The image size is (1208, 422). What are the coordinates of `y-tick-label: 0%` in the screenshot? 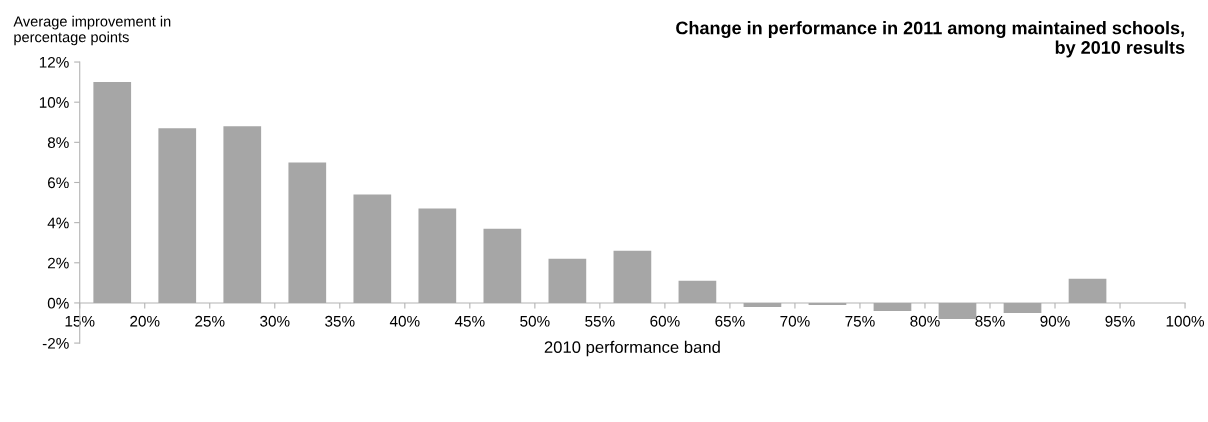 It's located at (58, 303).